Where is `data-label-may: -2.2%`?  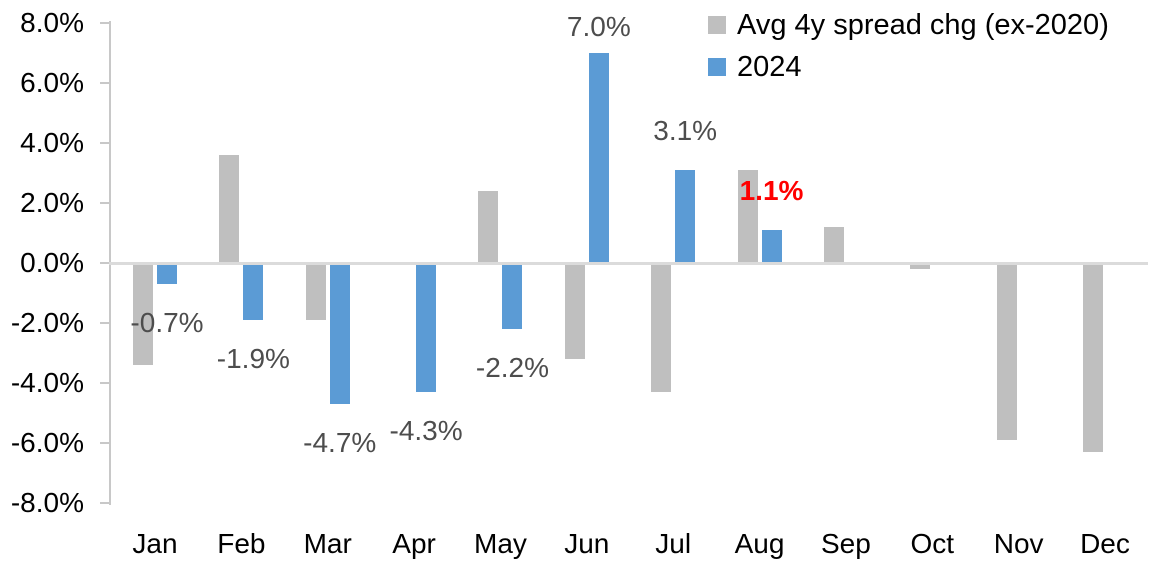
data-label-may: -2.2% is located at coordinates (512, 367).